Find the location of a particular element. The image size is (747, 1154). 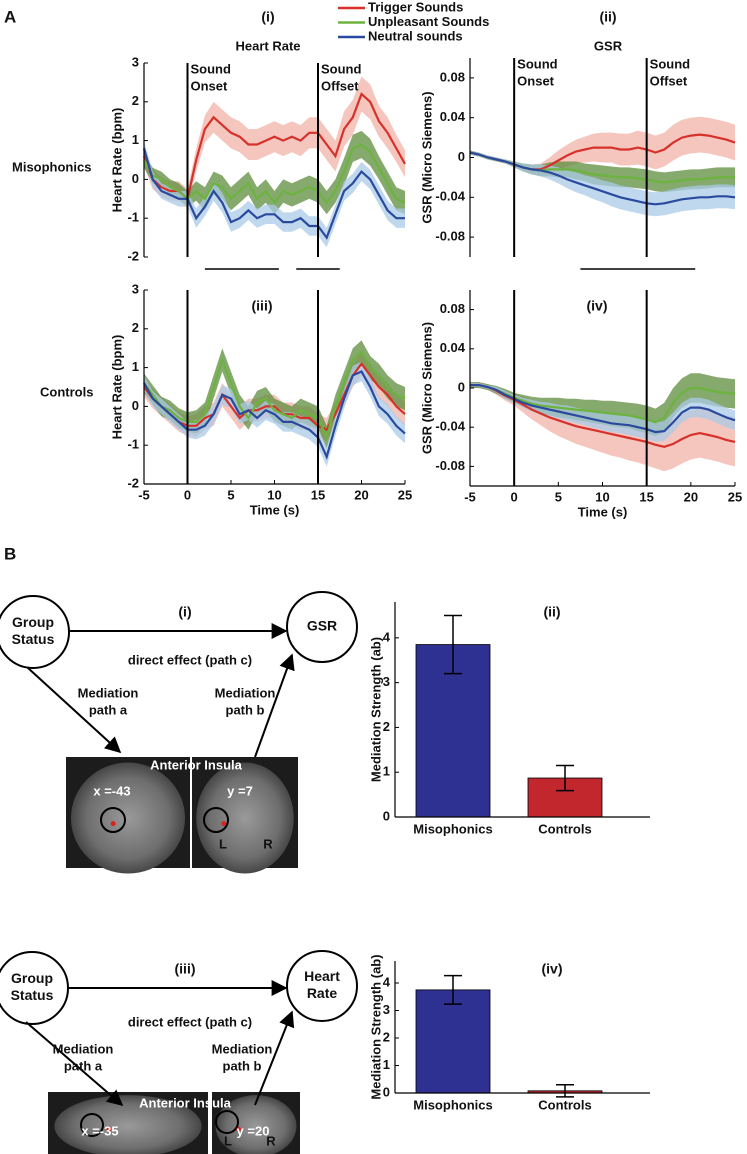

bar is located at coordinates (453, 1041).